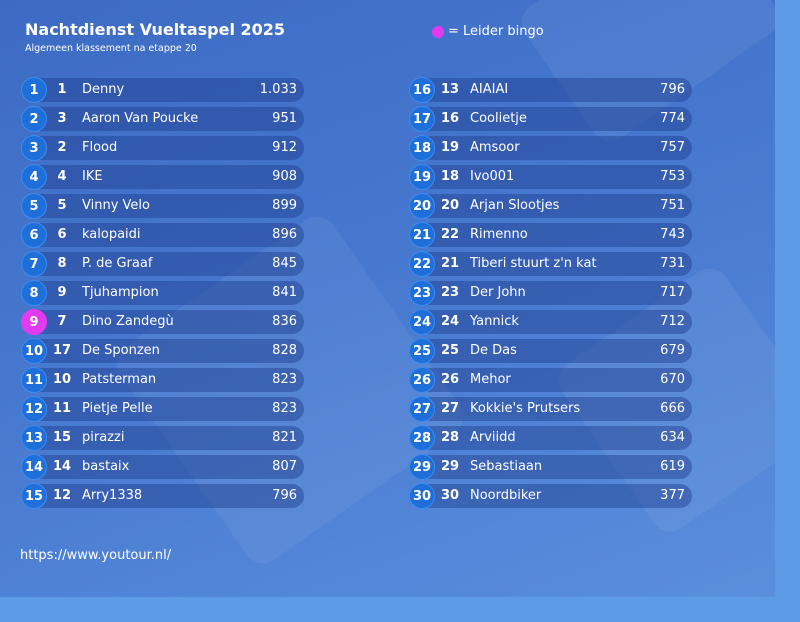  I want to click on name: Ivo001, so click(492, 176).